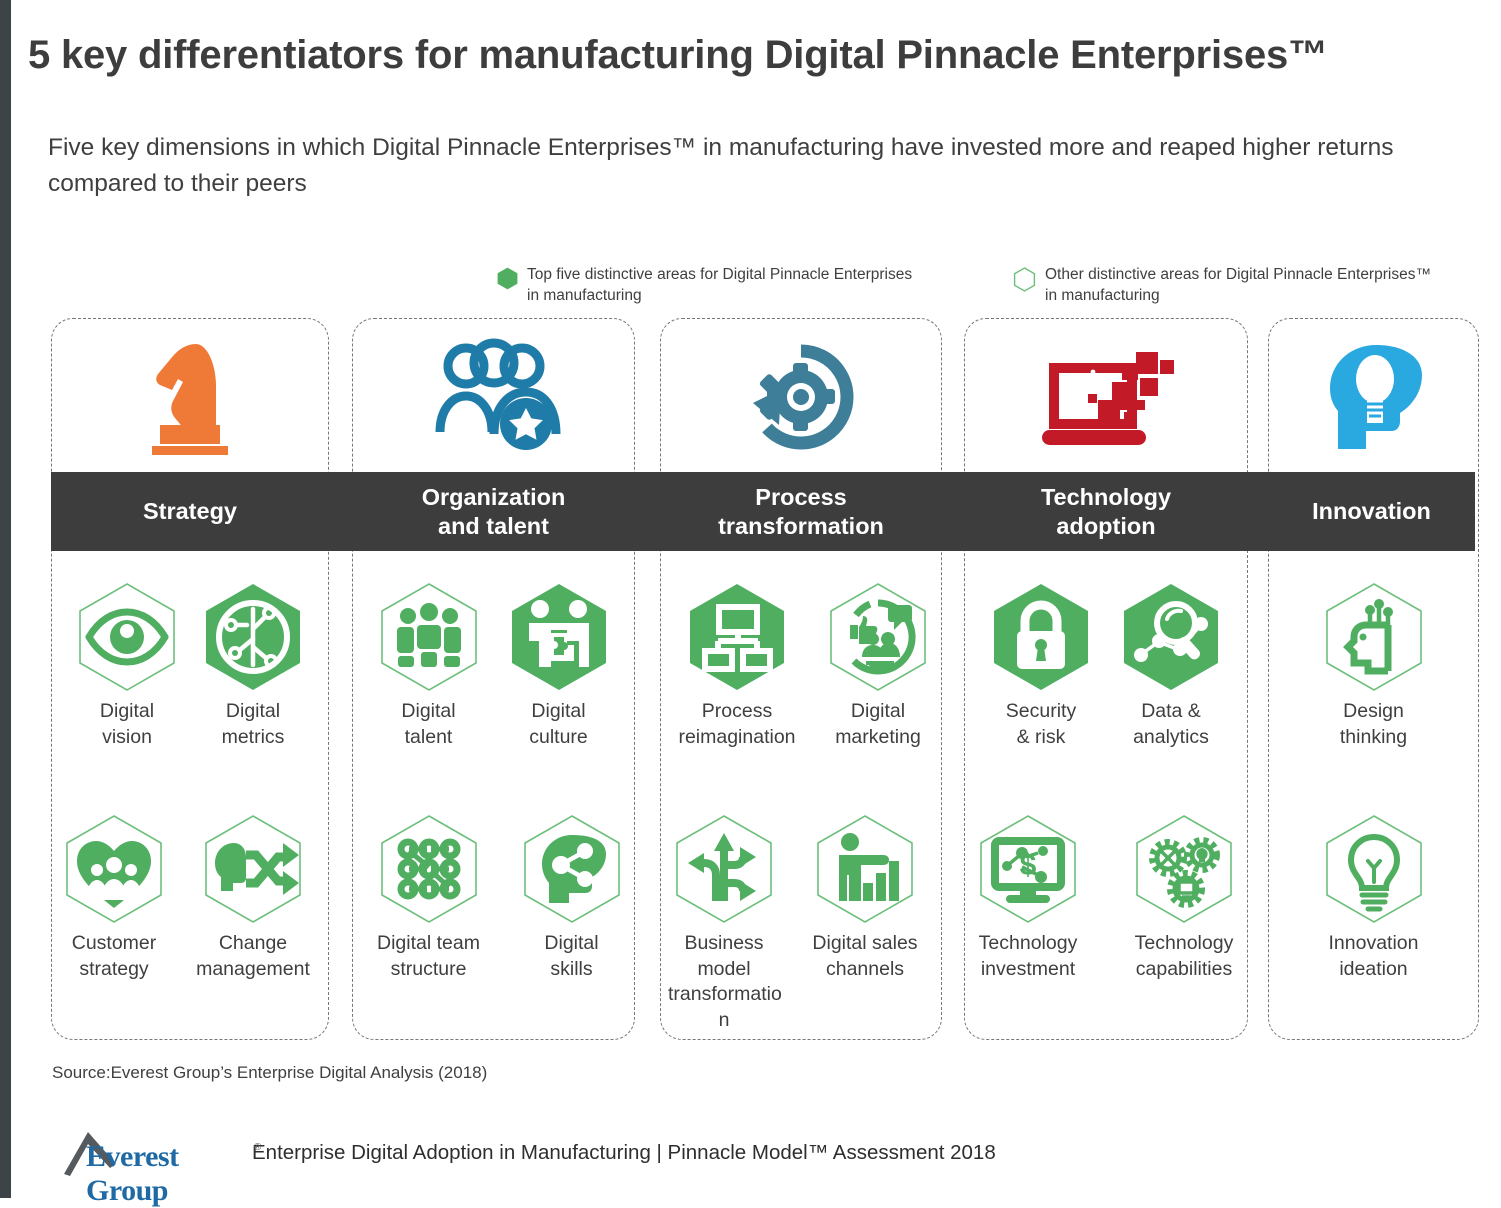 Image resolution: width=1501 pixels, height=1208 pixels. I want to click on category-header-strategy: Strategy, so click(190, 511).